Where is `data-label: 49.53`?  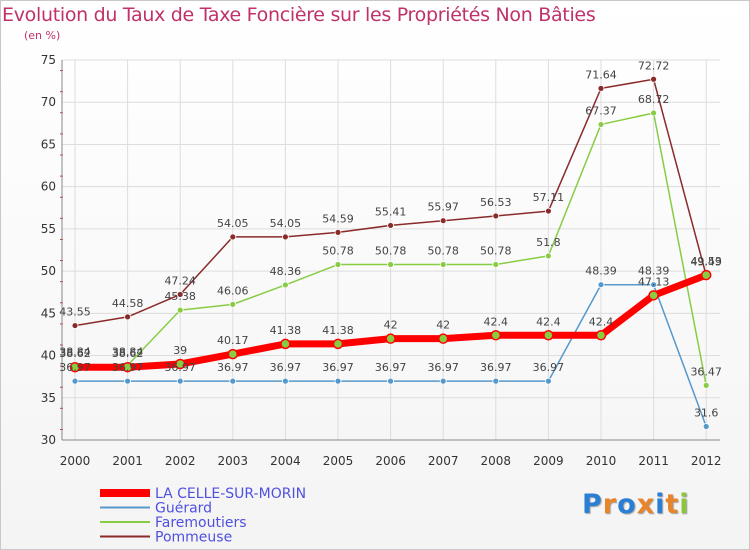 data-label: 49.53 is located at coordinates (706, 261).